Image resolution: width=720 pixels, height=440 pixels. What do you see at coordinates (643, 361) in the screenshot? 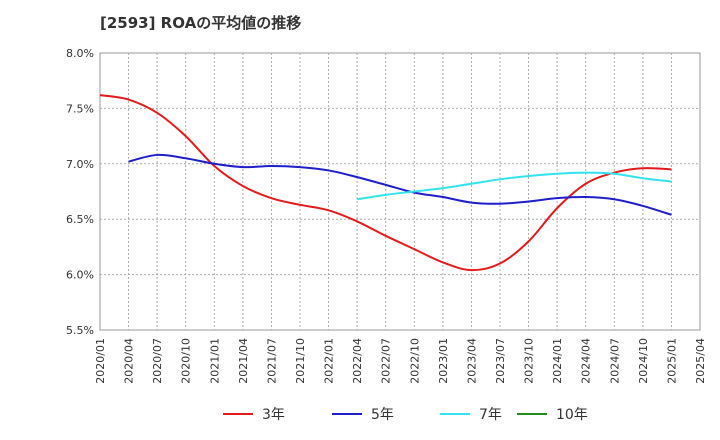
I see `x-tick-label: 2024/10` at bounding box center [643, 361].